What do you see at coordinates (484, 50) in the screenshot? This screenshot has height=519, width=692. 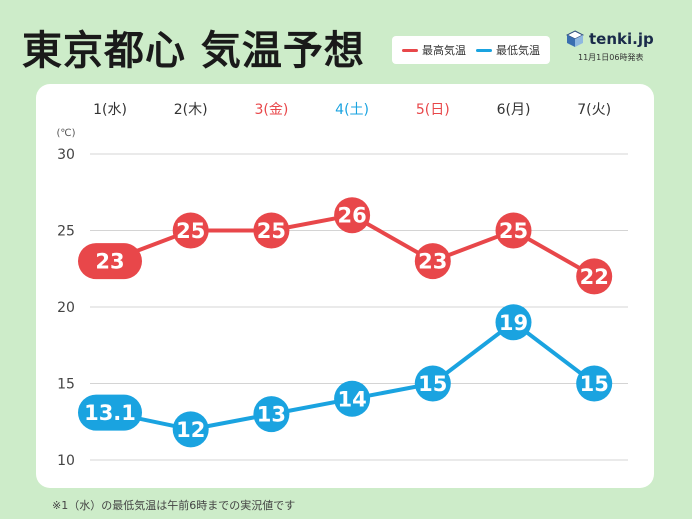 I see `legend-swatch-min` at bounding box center [484, 50].